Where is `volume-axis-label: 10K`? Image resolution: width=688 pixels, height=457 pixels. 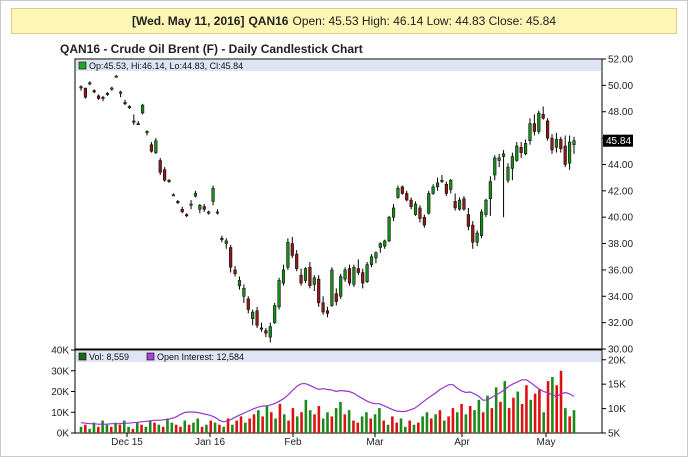 volume-axis-label: 10K is located at coordinates (60, 413).